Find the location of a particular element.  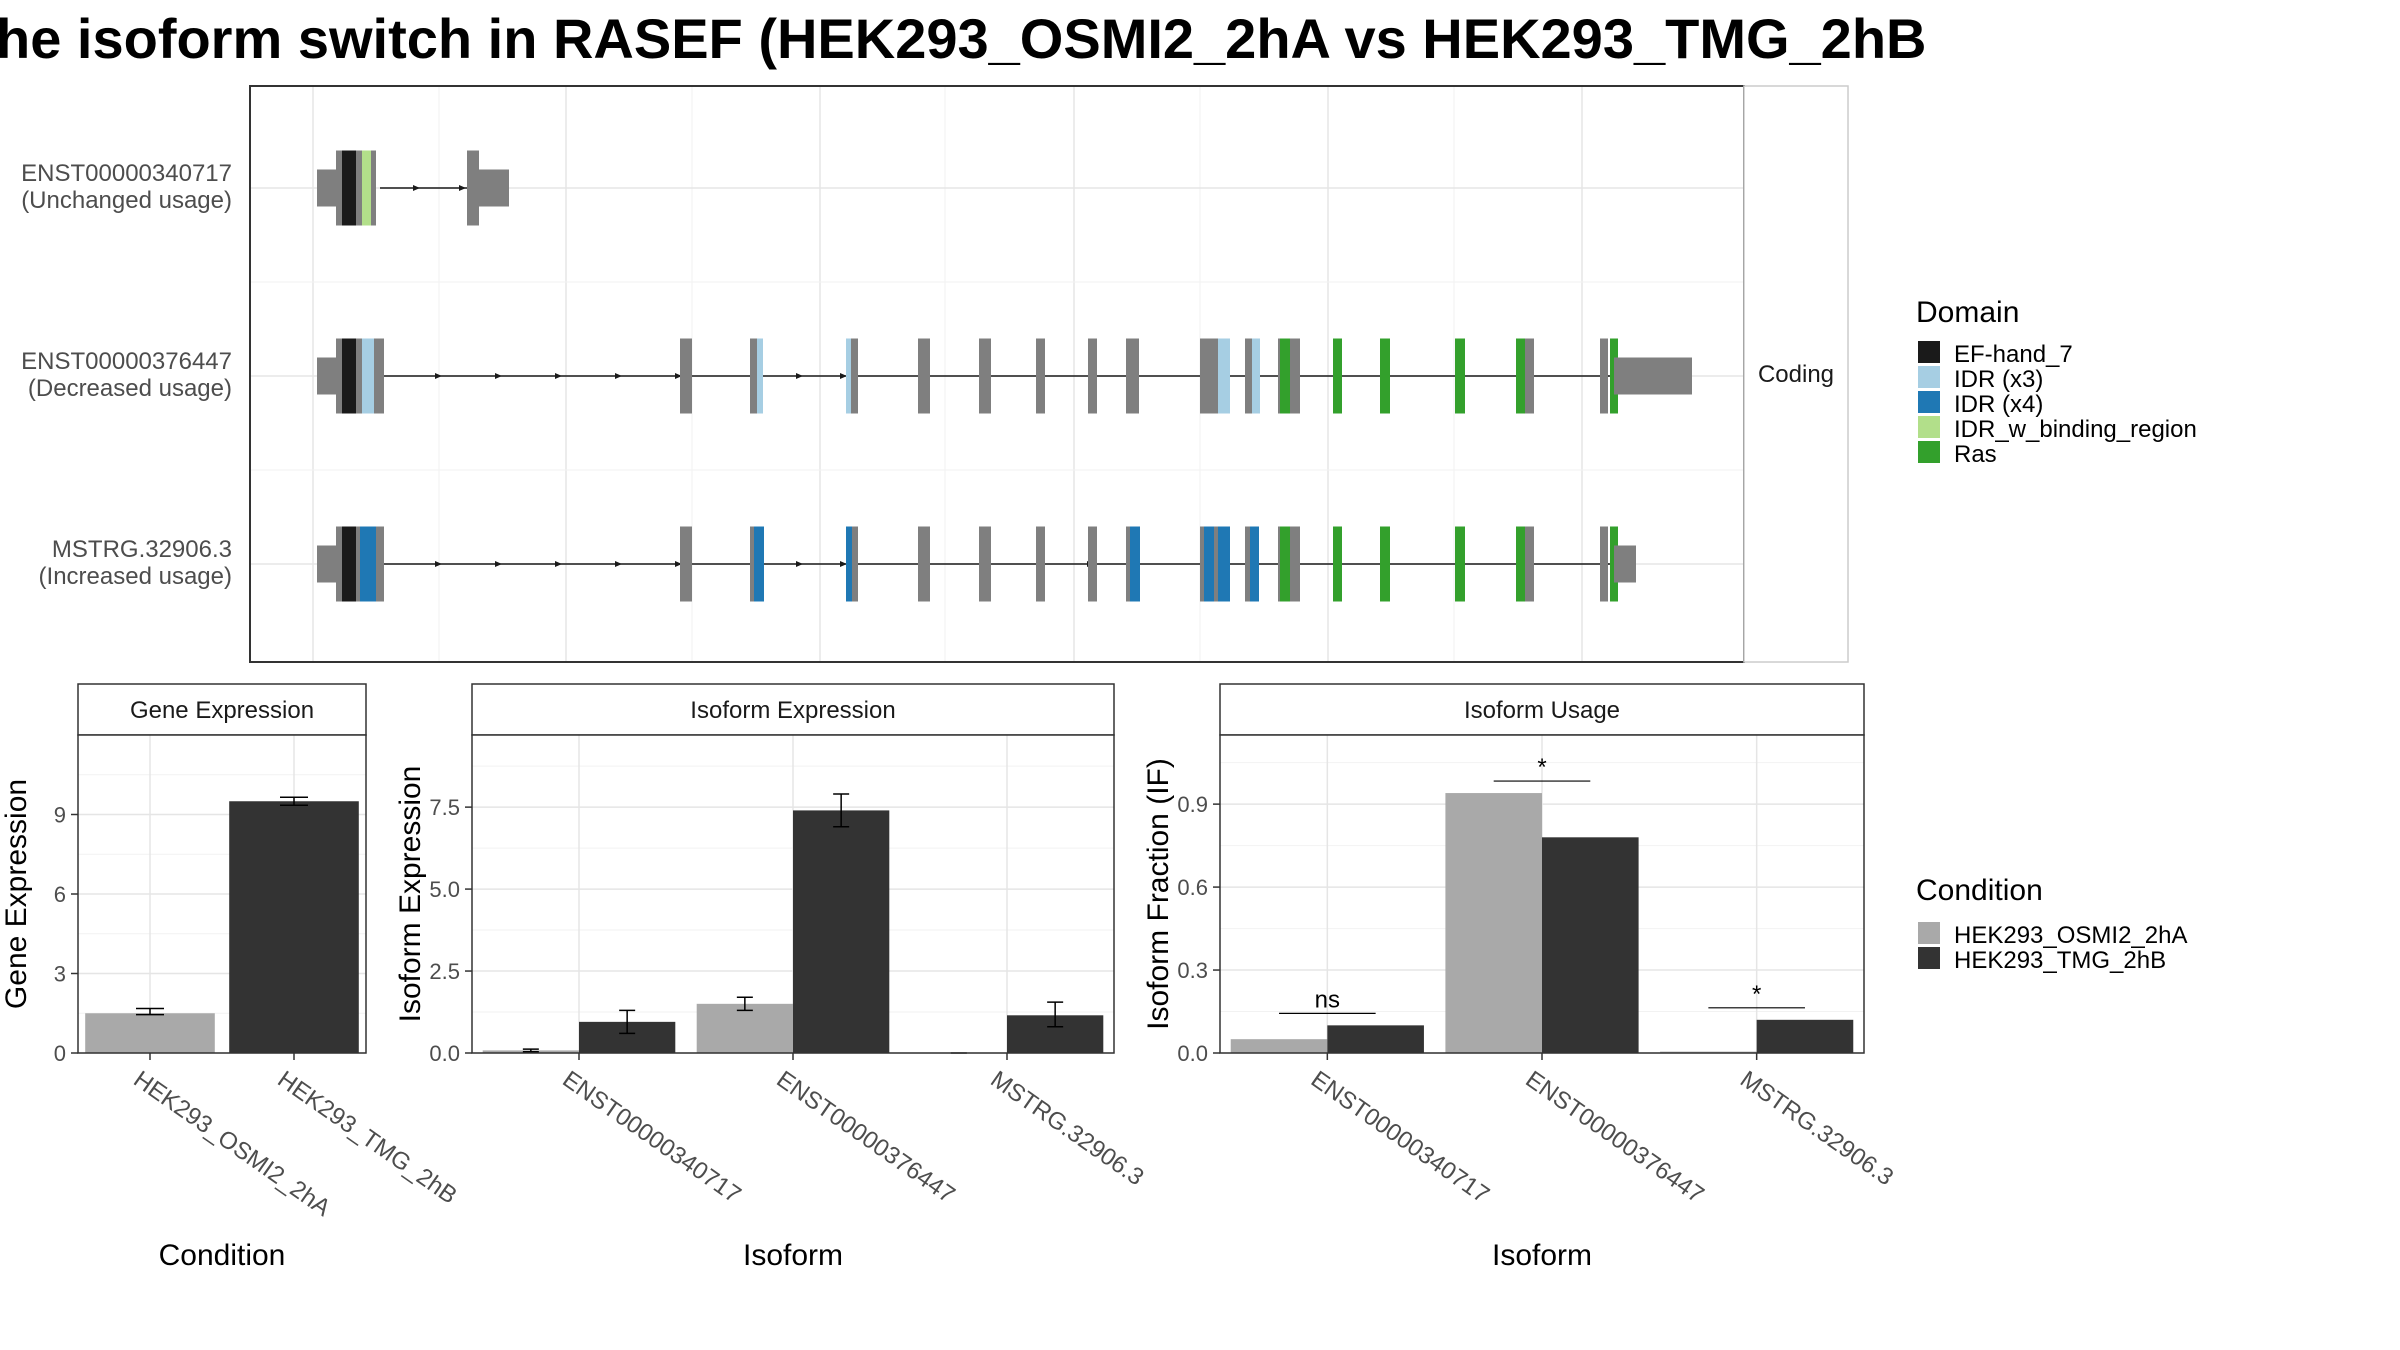

transcript-1-usage: (Unchanged usage) is located at coordinates (126, 200).